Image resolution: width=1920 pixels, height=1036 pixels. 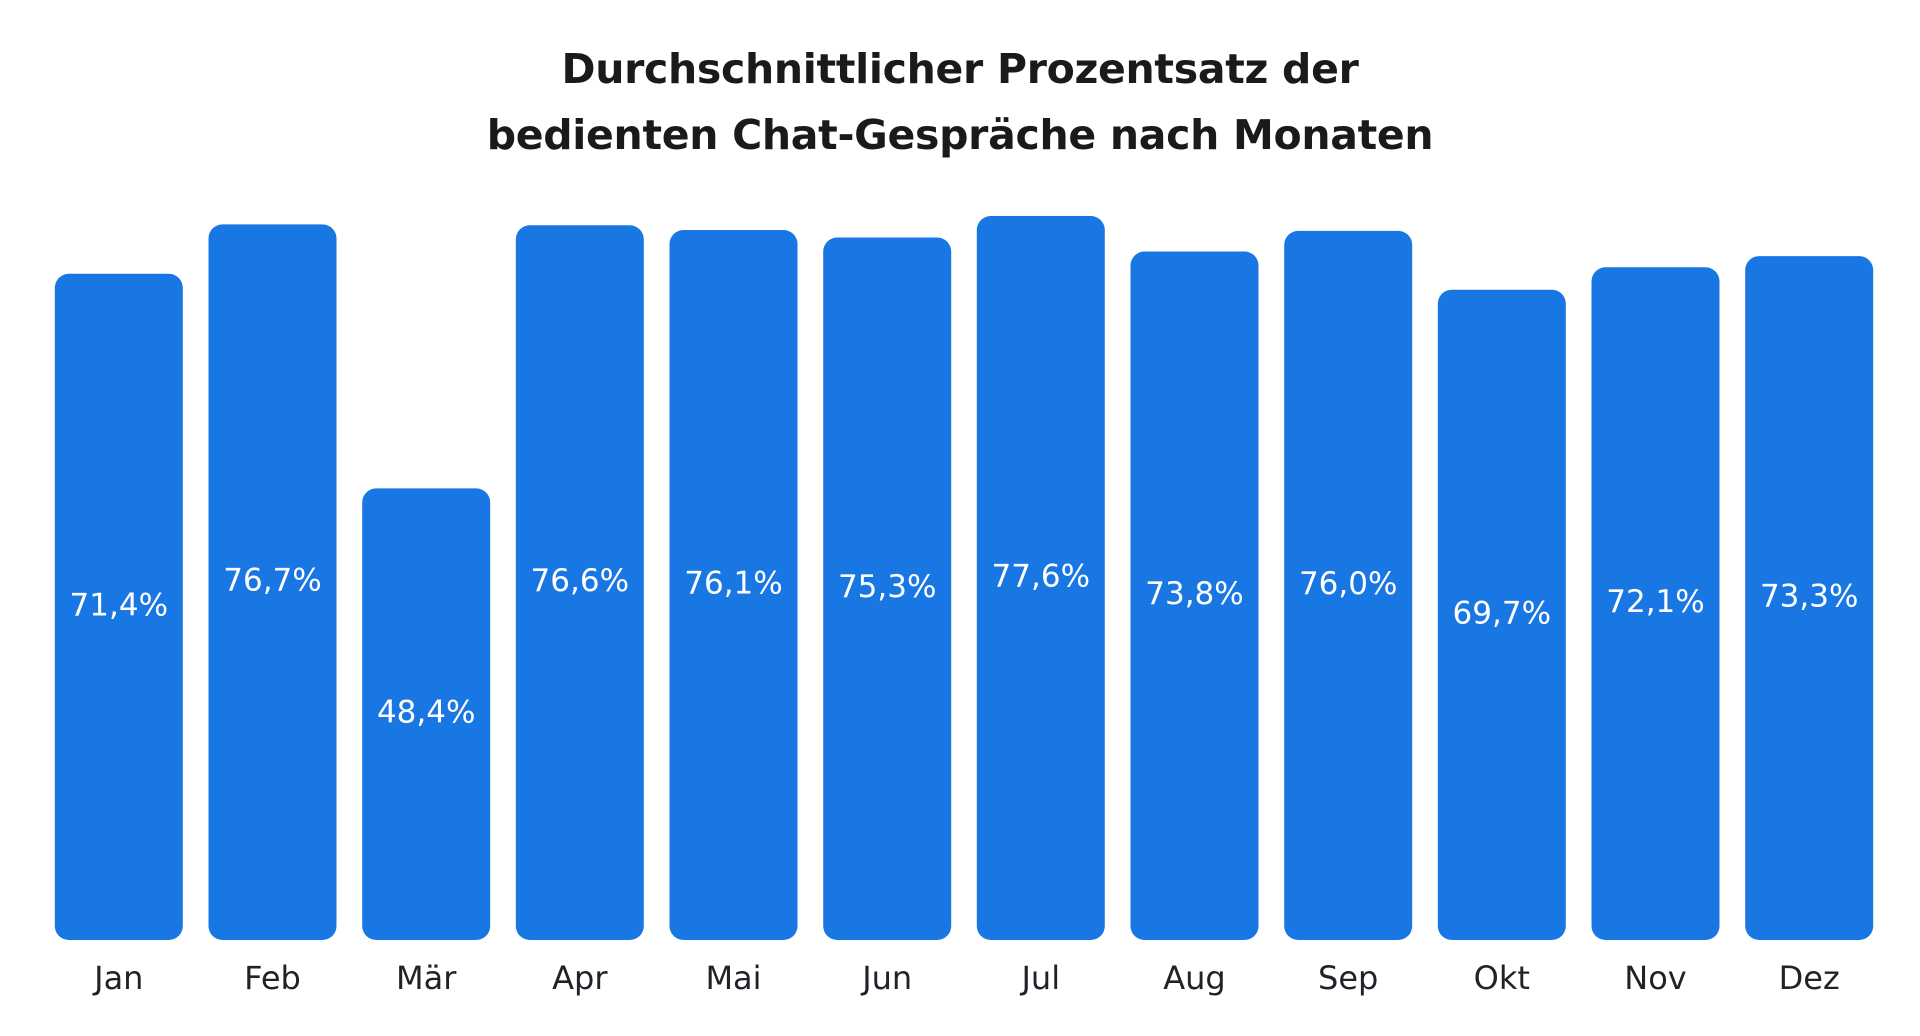 I want to click on bar-value-label-1: 76,7%, so click(x=272, y=581).